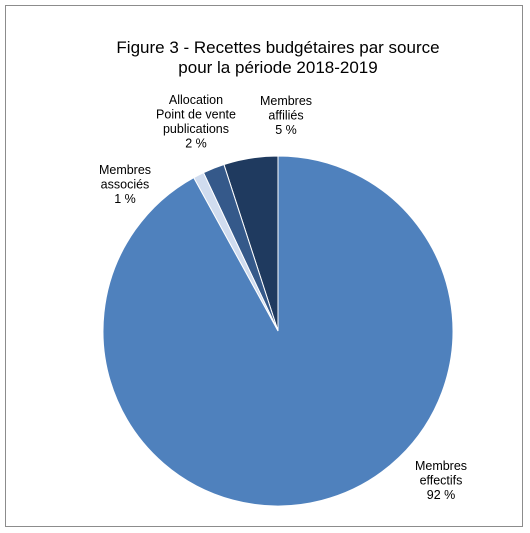 Image resolution: width=530 pixels, height=533 pixels. What do you see at coordinates (441, 495) in the screenshot?
I see `slice-value-label-3: 92 %` at bounding box center [441, 495].